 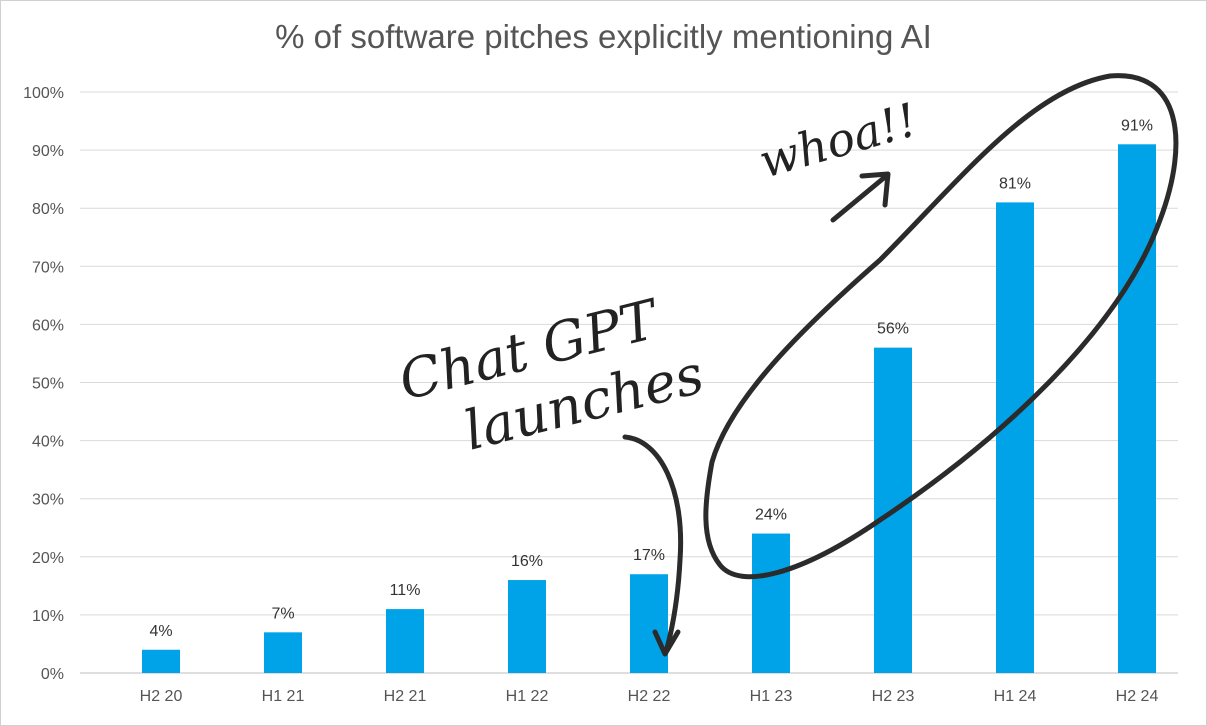 I want to click on data-label: 4%, so click(x=160, y=631).